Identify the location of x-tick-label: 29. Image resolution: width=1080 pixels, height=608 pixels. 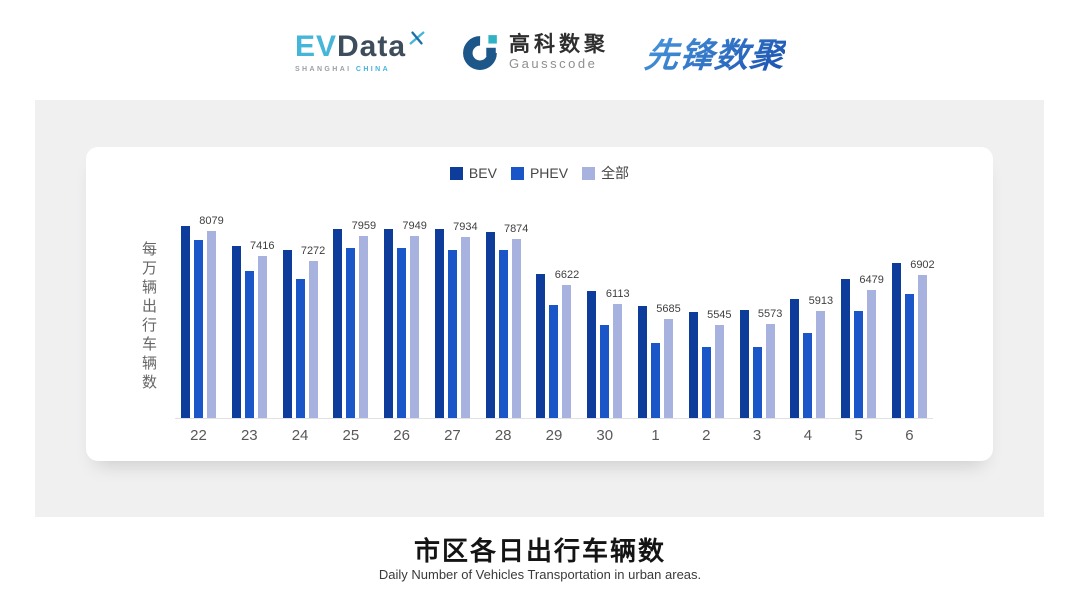
(554, 435).